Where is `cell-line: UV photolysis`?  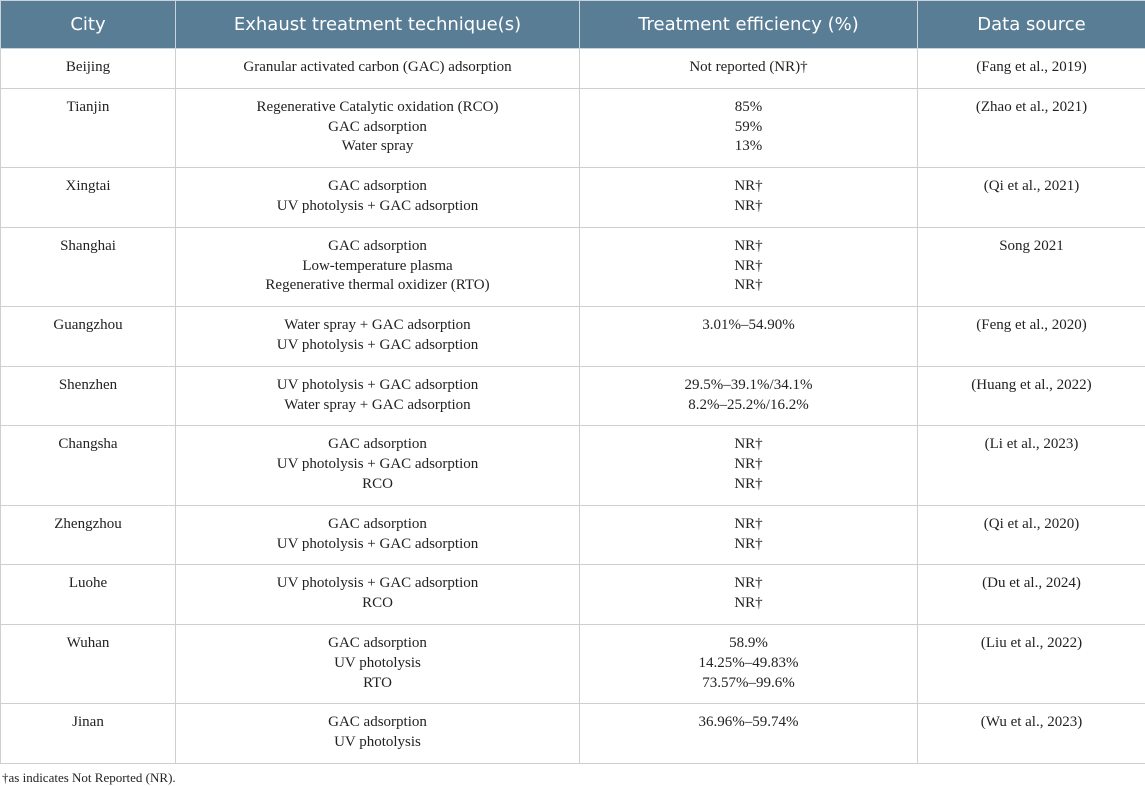 cell-line: UV photolysis is located at coordinates (377, 662).